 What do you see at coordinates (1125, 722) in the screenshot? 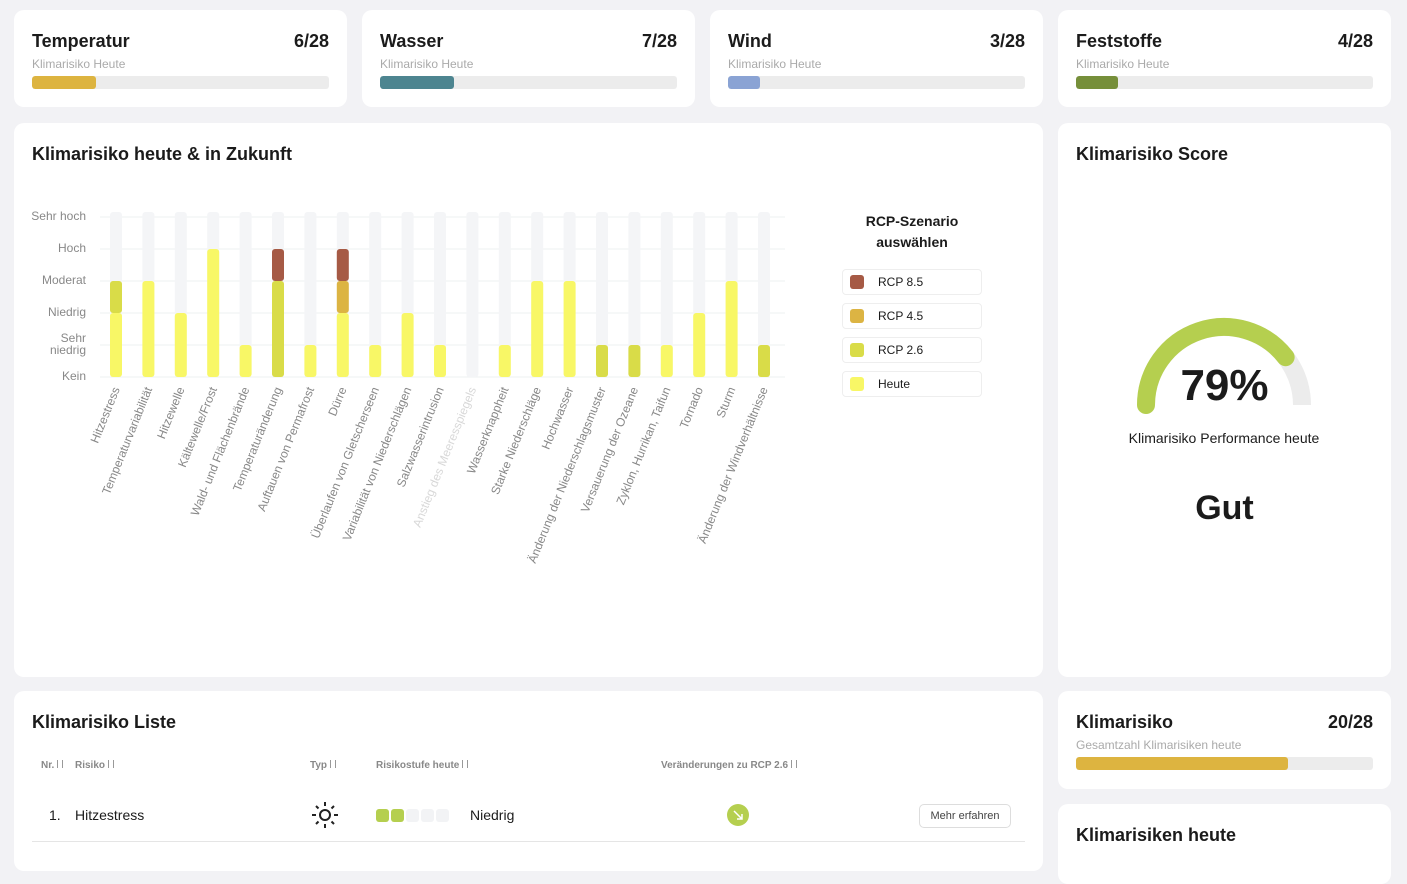
I see `total-title: Klimarisiko` at bounding box center [1125, 722].